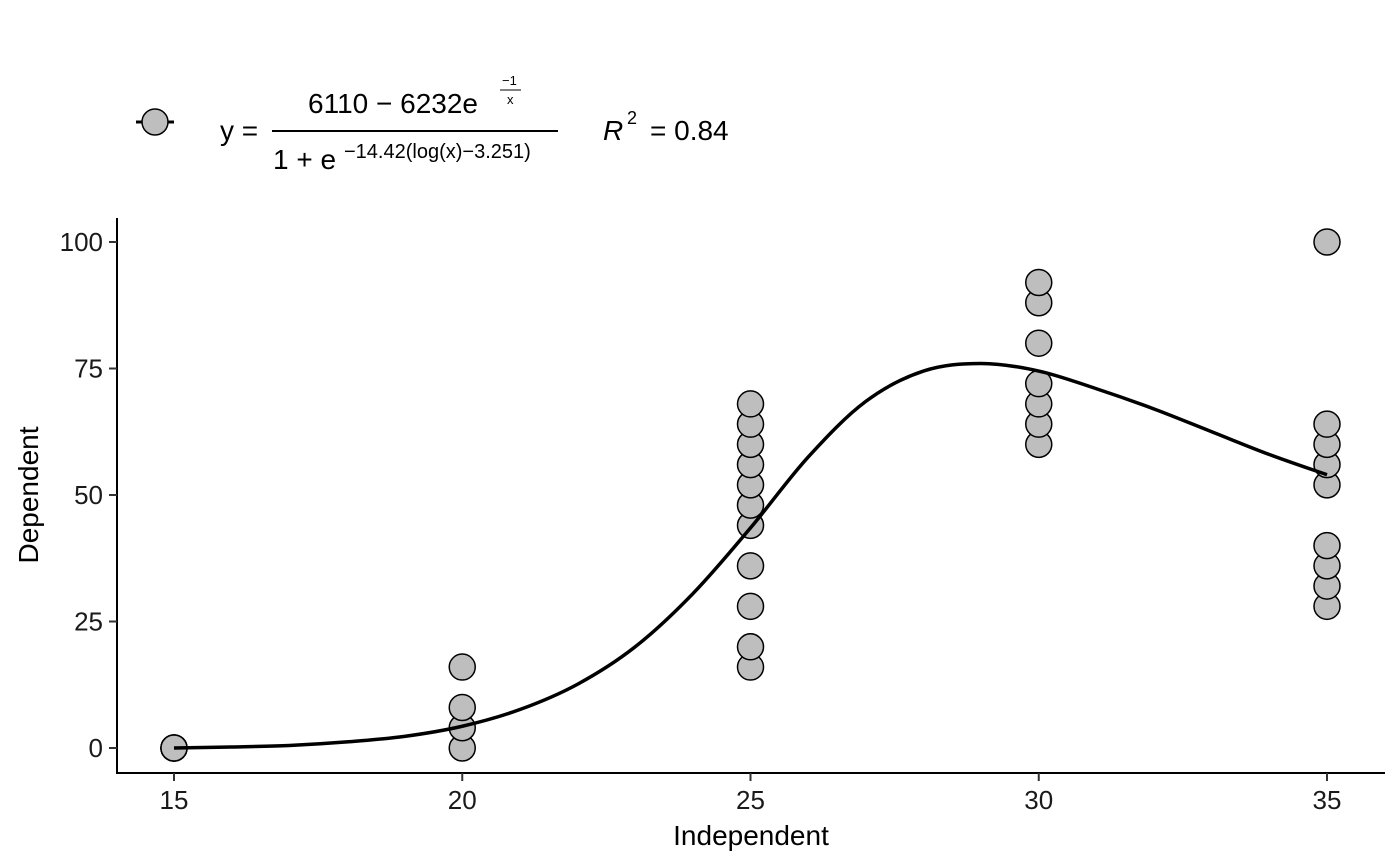 This screenshot has height=866, width=1400. I want to click on x-tick-label: 35, so click(1327, 800).